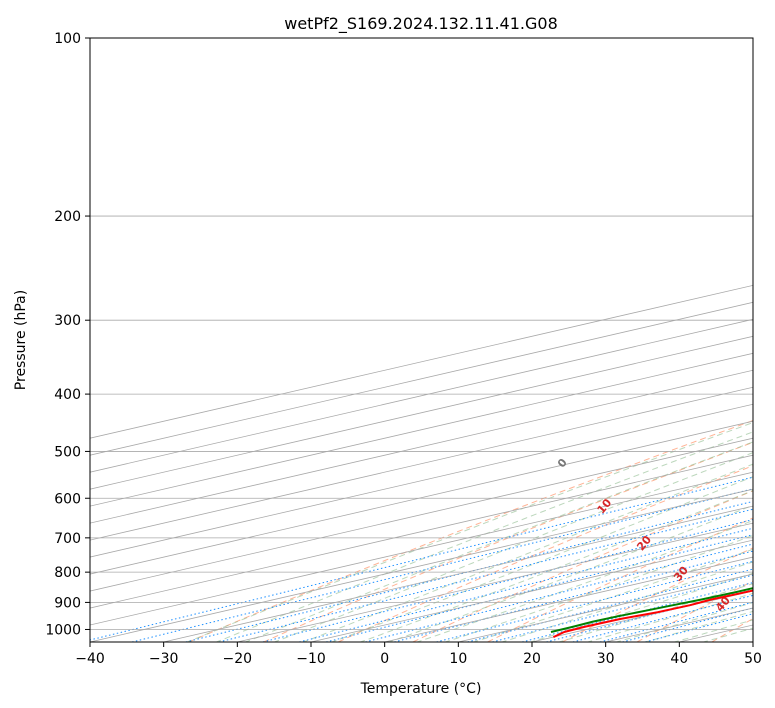 This screenshot has height=708, width=775. Describe the element at coordinates (532, 659) in the screenshot. I see `x-tick-label: 20` at that location.